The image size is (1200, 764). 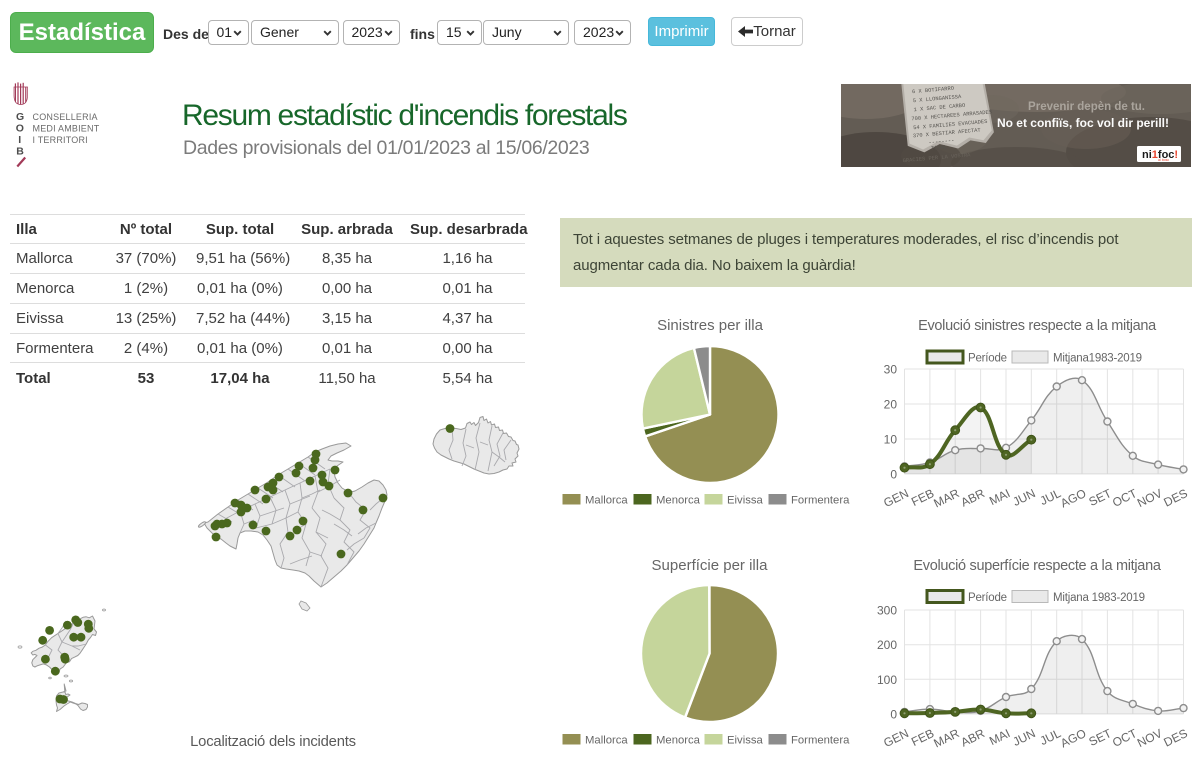 What do you see at coordinates (1160, 155) in the screenshot?
I see `svg-text: ni1foc!` at bounding box center [1160, 155].